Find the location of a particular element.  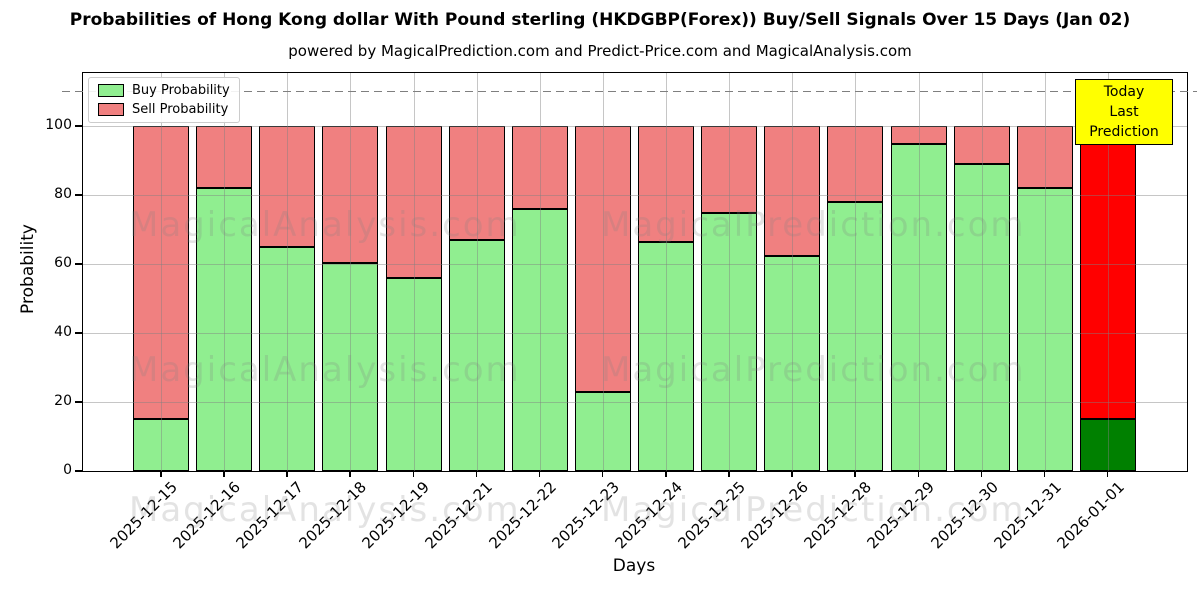

x-tick-label: 2026-01-01 is located at coordinates (1090, 515).